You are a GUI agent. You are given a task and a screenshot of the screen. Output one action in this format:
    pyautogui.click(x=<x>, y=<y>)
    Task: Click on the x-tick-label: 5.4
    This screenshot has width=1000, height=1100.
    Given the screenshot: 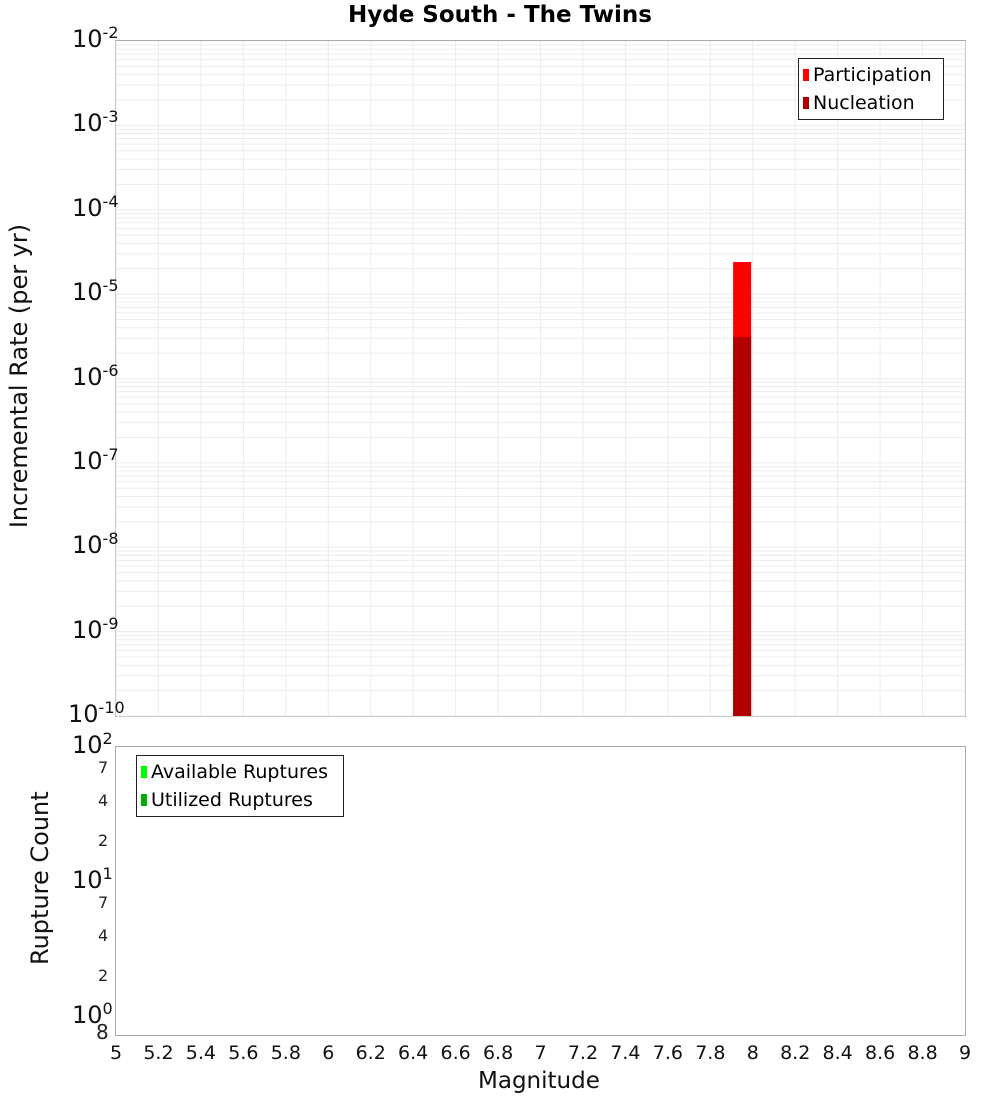 What is the action you would take?
    pyautogui.click(x=200, y=1053)
    